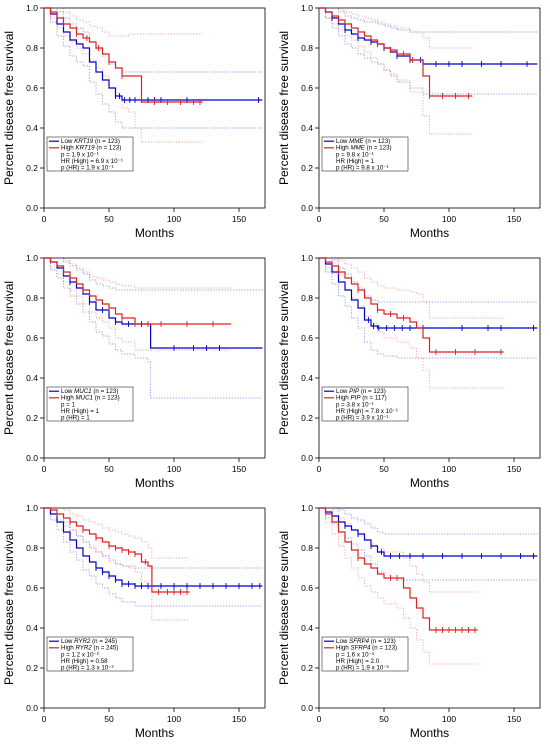 Image resolution: width=550 pixels, height=747 pixels. What do you see at coordinates (367, 411) in the screenshot?
I see `legend-stat-hr: HR (High) = 7.8 x 10⁻¹` at bounding box center [367, 411].